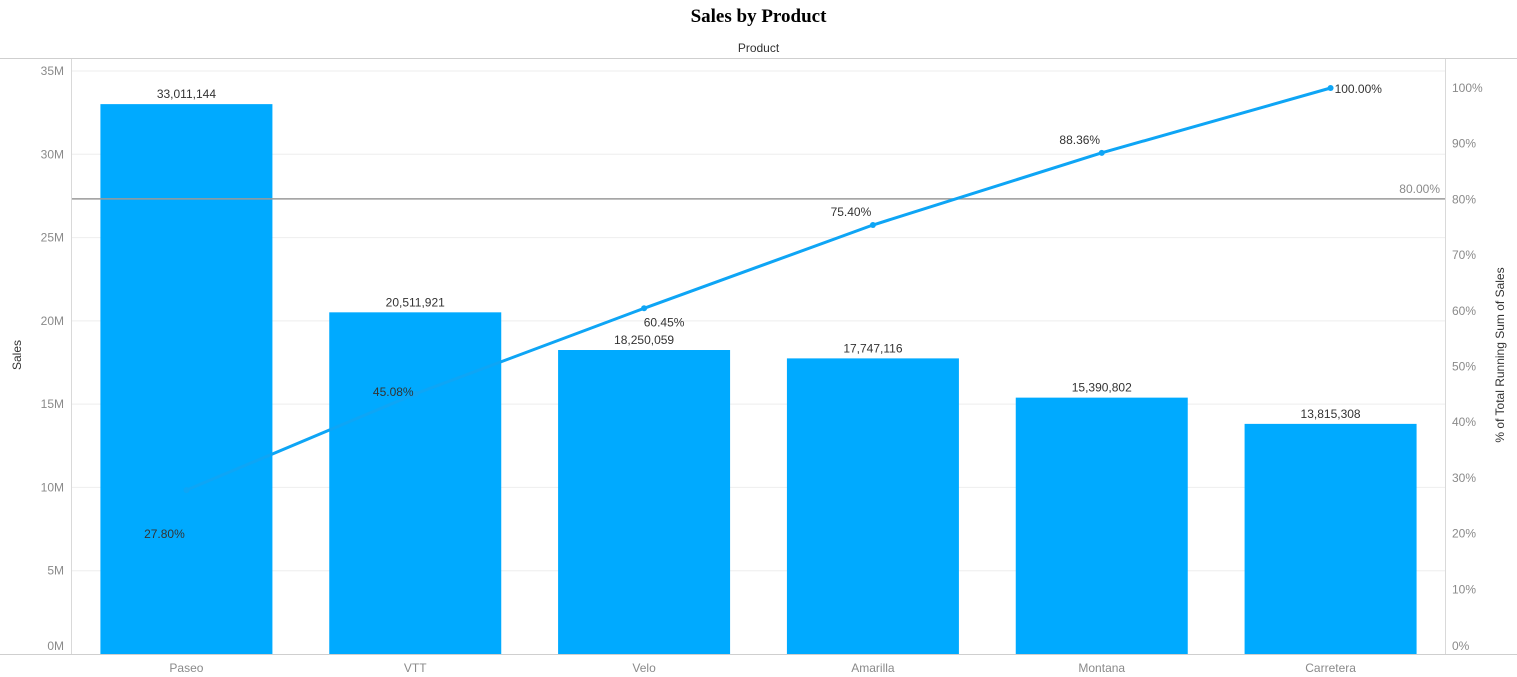 The image size is (1517, 677). I want to click on cumulative-percent-label: 100.00%, so click(1359, 89).